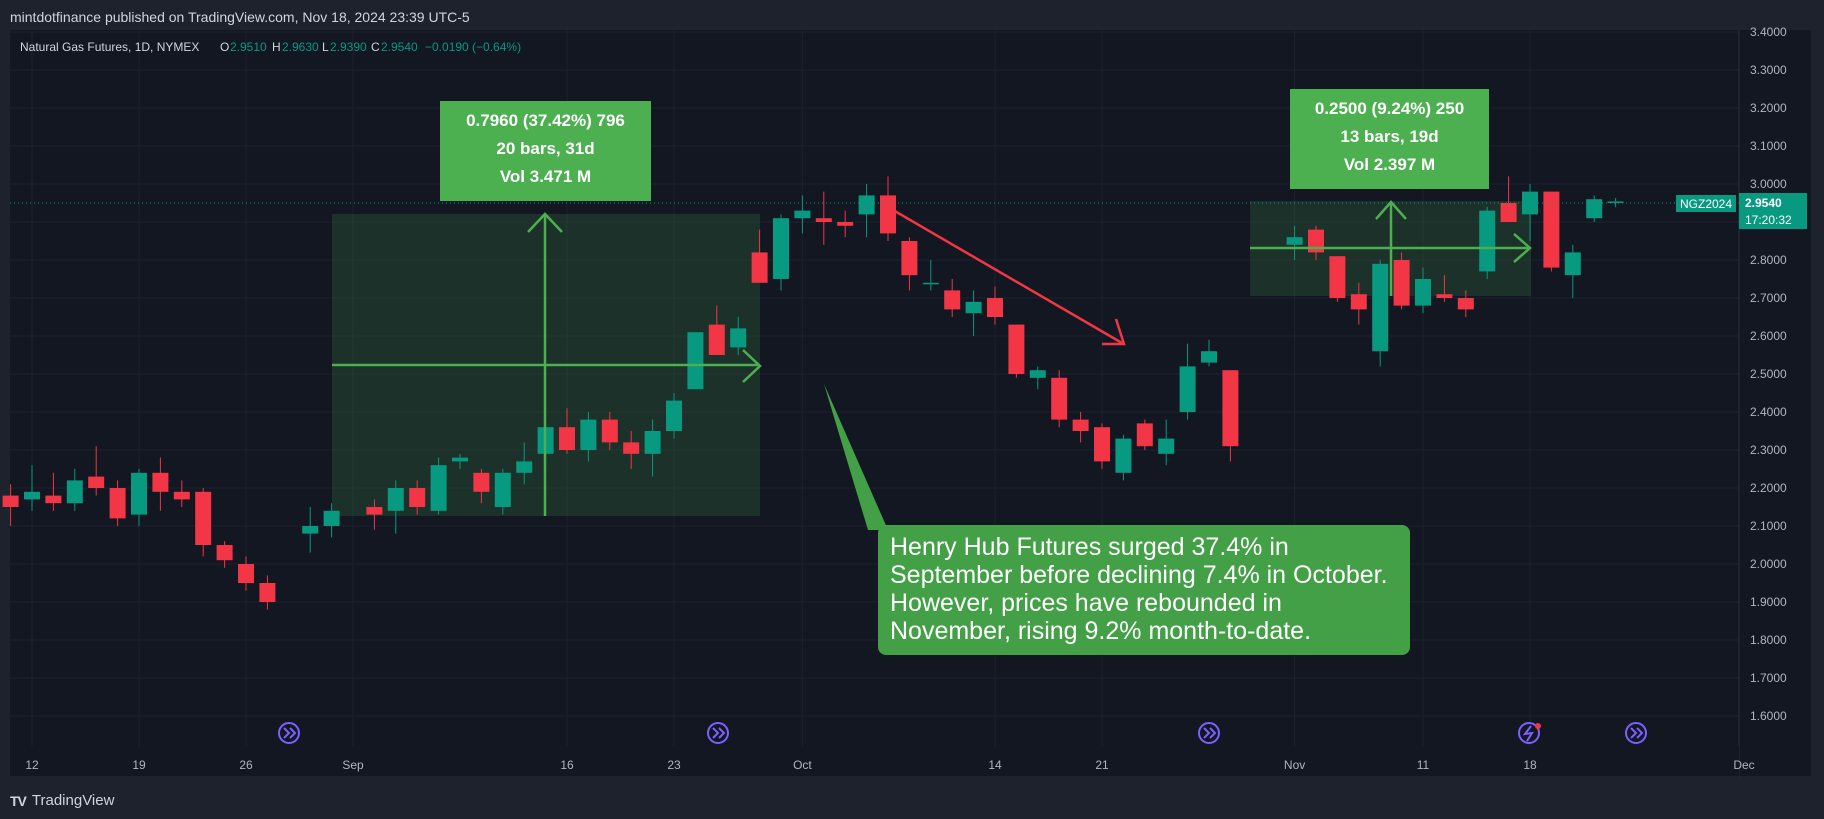 The image size is (1824, 819). What do you see at coordinates (1102, 765) in the screenshot?
I see `time-tick-label: 21` at bounding box center [1102, 765].